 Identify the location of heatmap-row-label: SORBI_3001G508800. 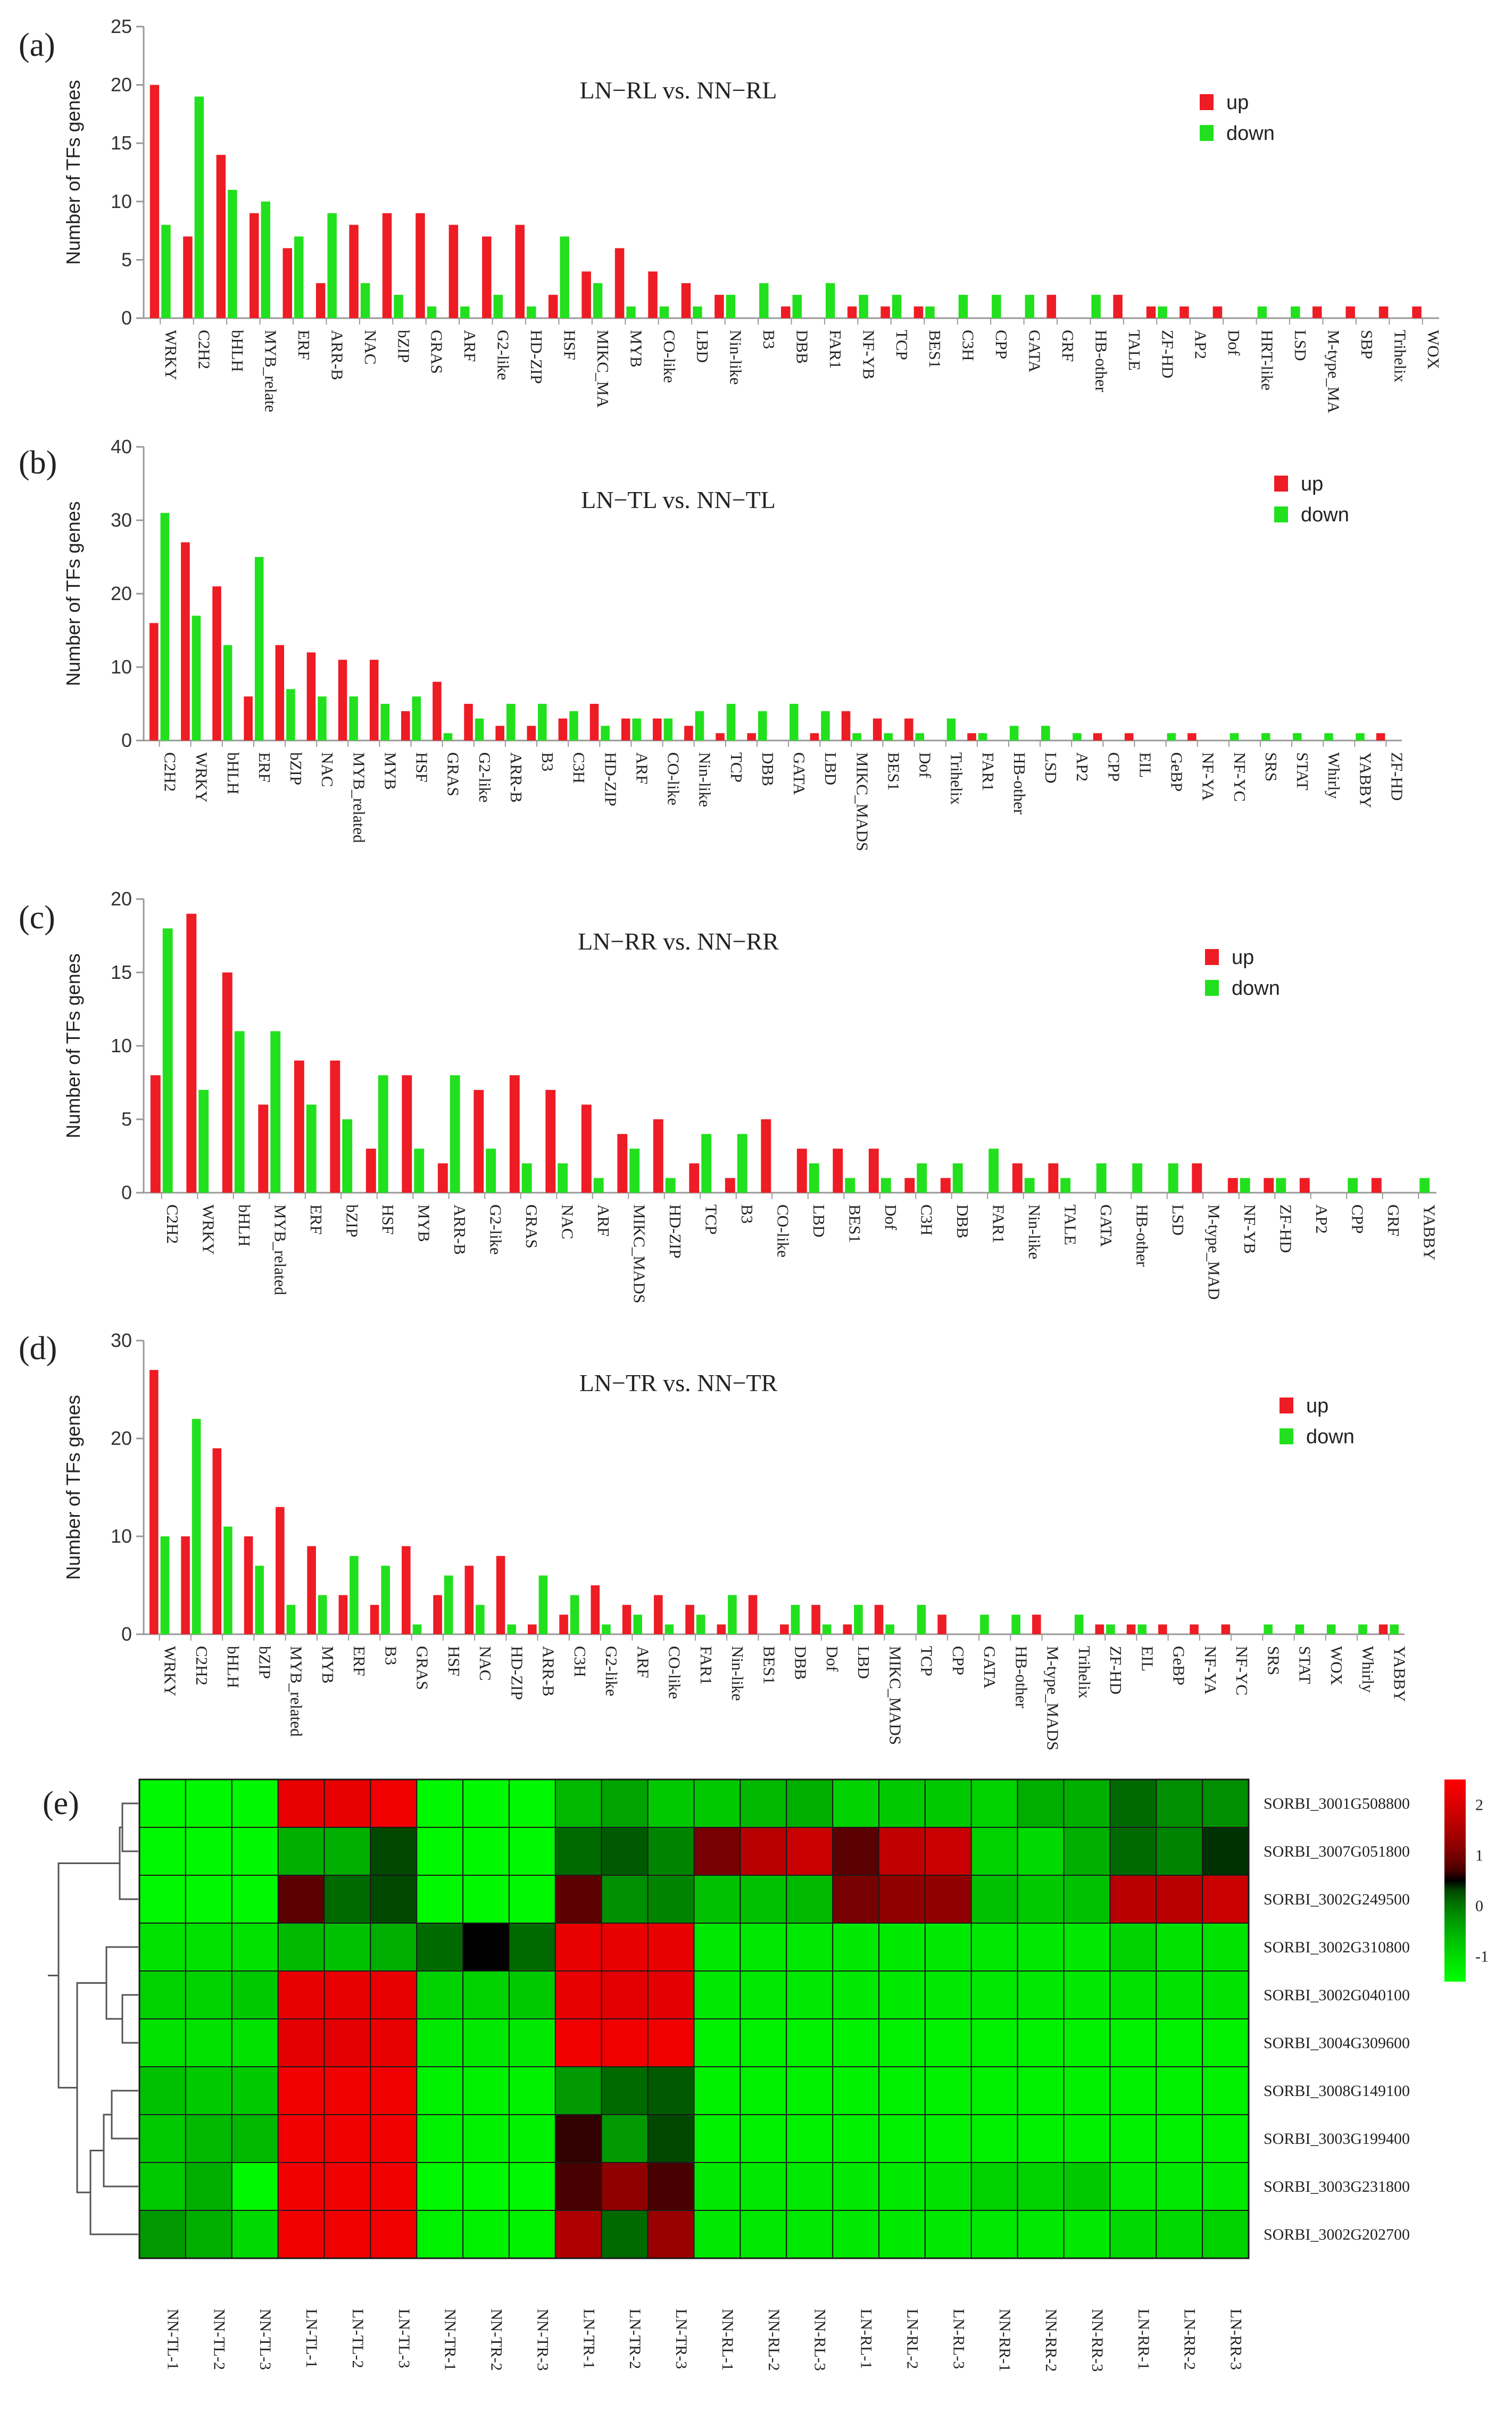
(1337, 1803).